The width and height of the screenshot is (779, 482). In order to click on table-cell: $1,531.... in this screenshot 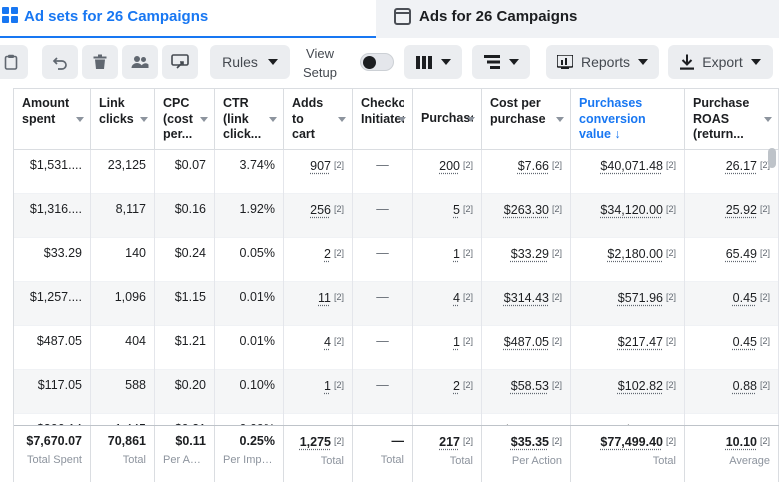, I will do `click(52, 172)`.